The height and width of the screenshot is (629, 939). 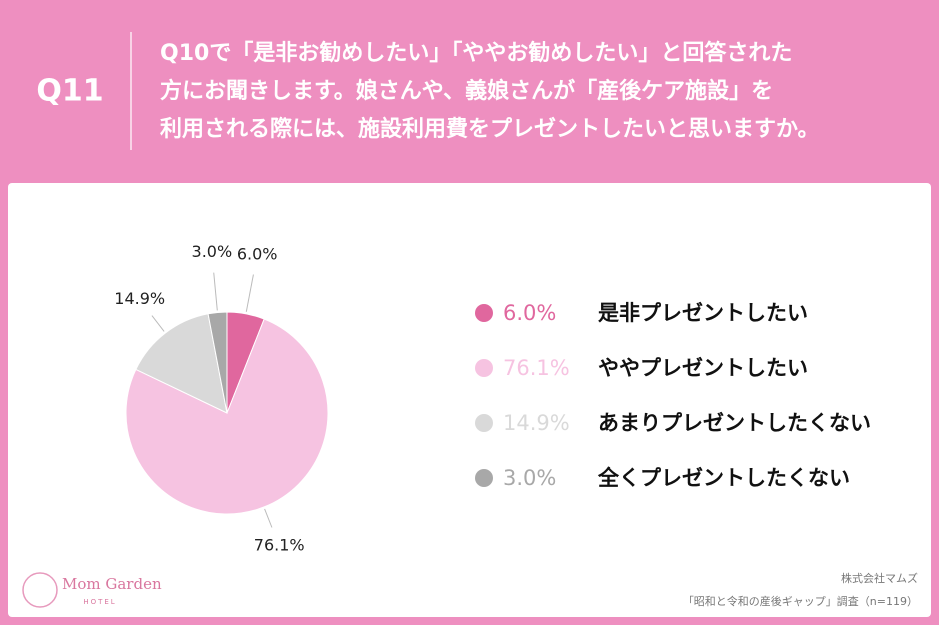 What do you see at coordinates (99, 602) in the screenshot?
I see `logo-subtext: HOTEL` at bounding box center [99, 602].